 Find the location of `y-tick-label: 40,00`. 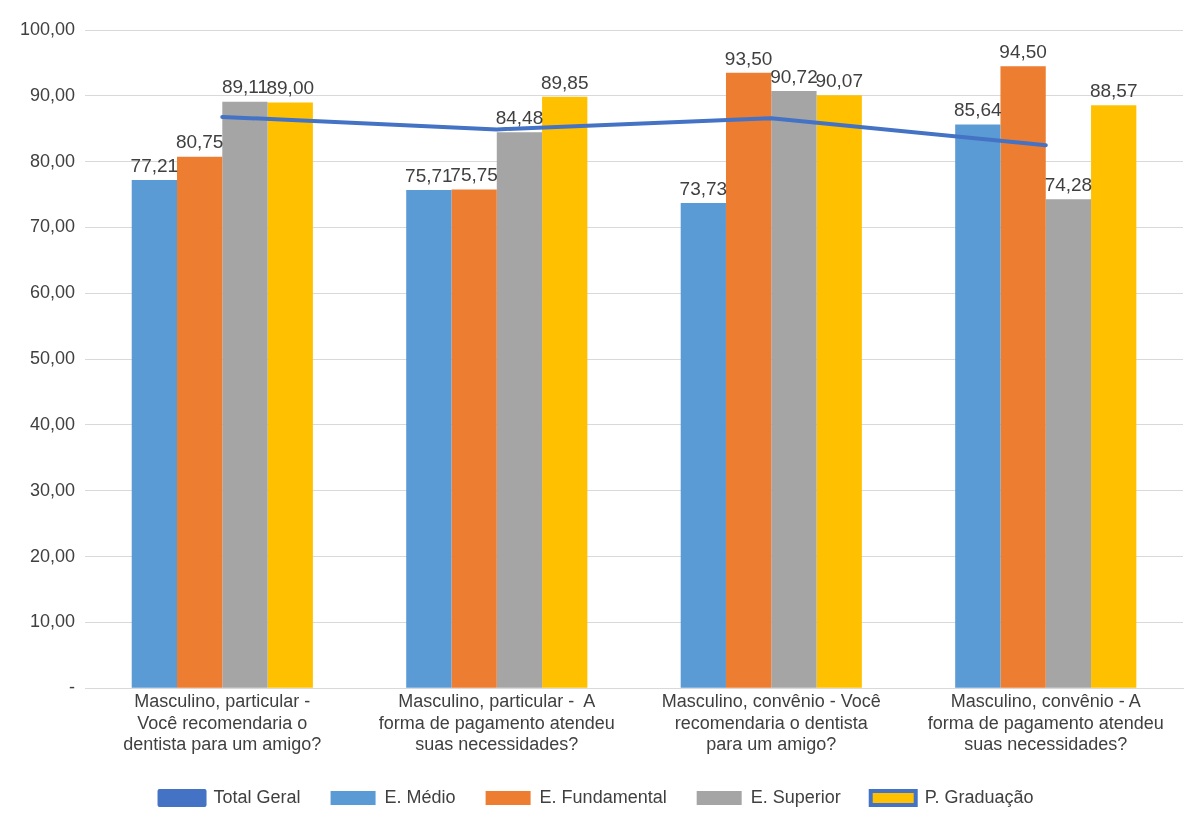

y-tick-label: 40,00 is located at coordinates (53, 423).